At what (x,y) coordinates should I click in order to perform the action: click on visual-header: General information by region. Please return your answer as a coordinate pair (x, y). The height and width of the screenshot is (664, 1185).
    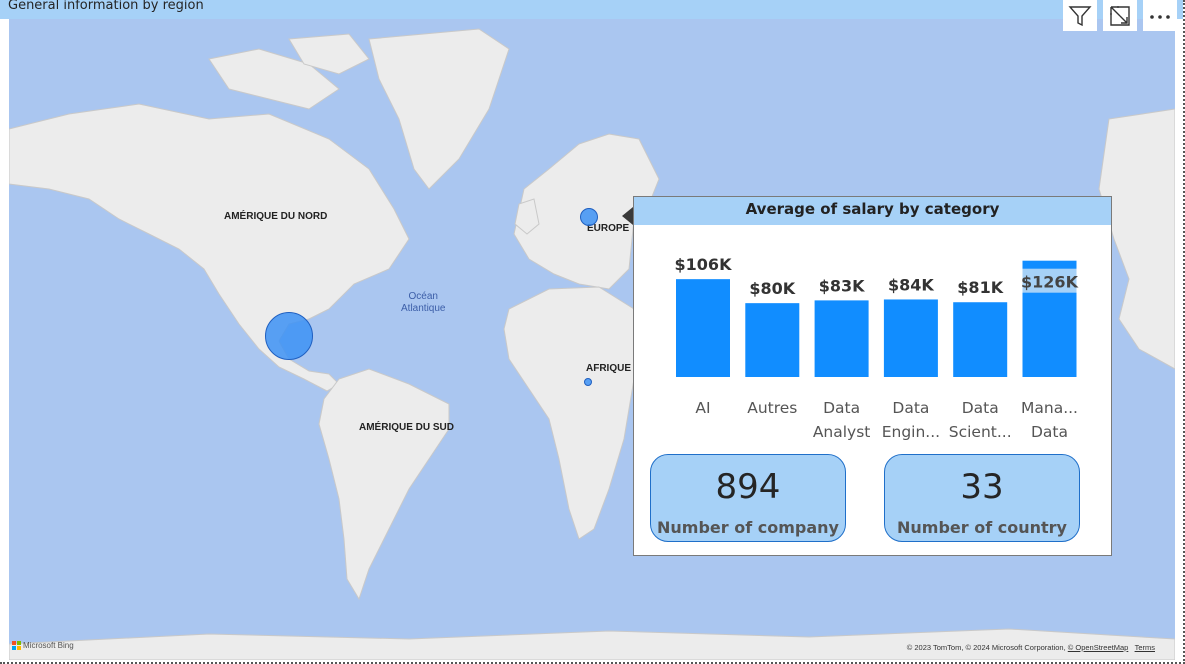
    Looking at the image, I should click on (591, 9).